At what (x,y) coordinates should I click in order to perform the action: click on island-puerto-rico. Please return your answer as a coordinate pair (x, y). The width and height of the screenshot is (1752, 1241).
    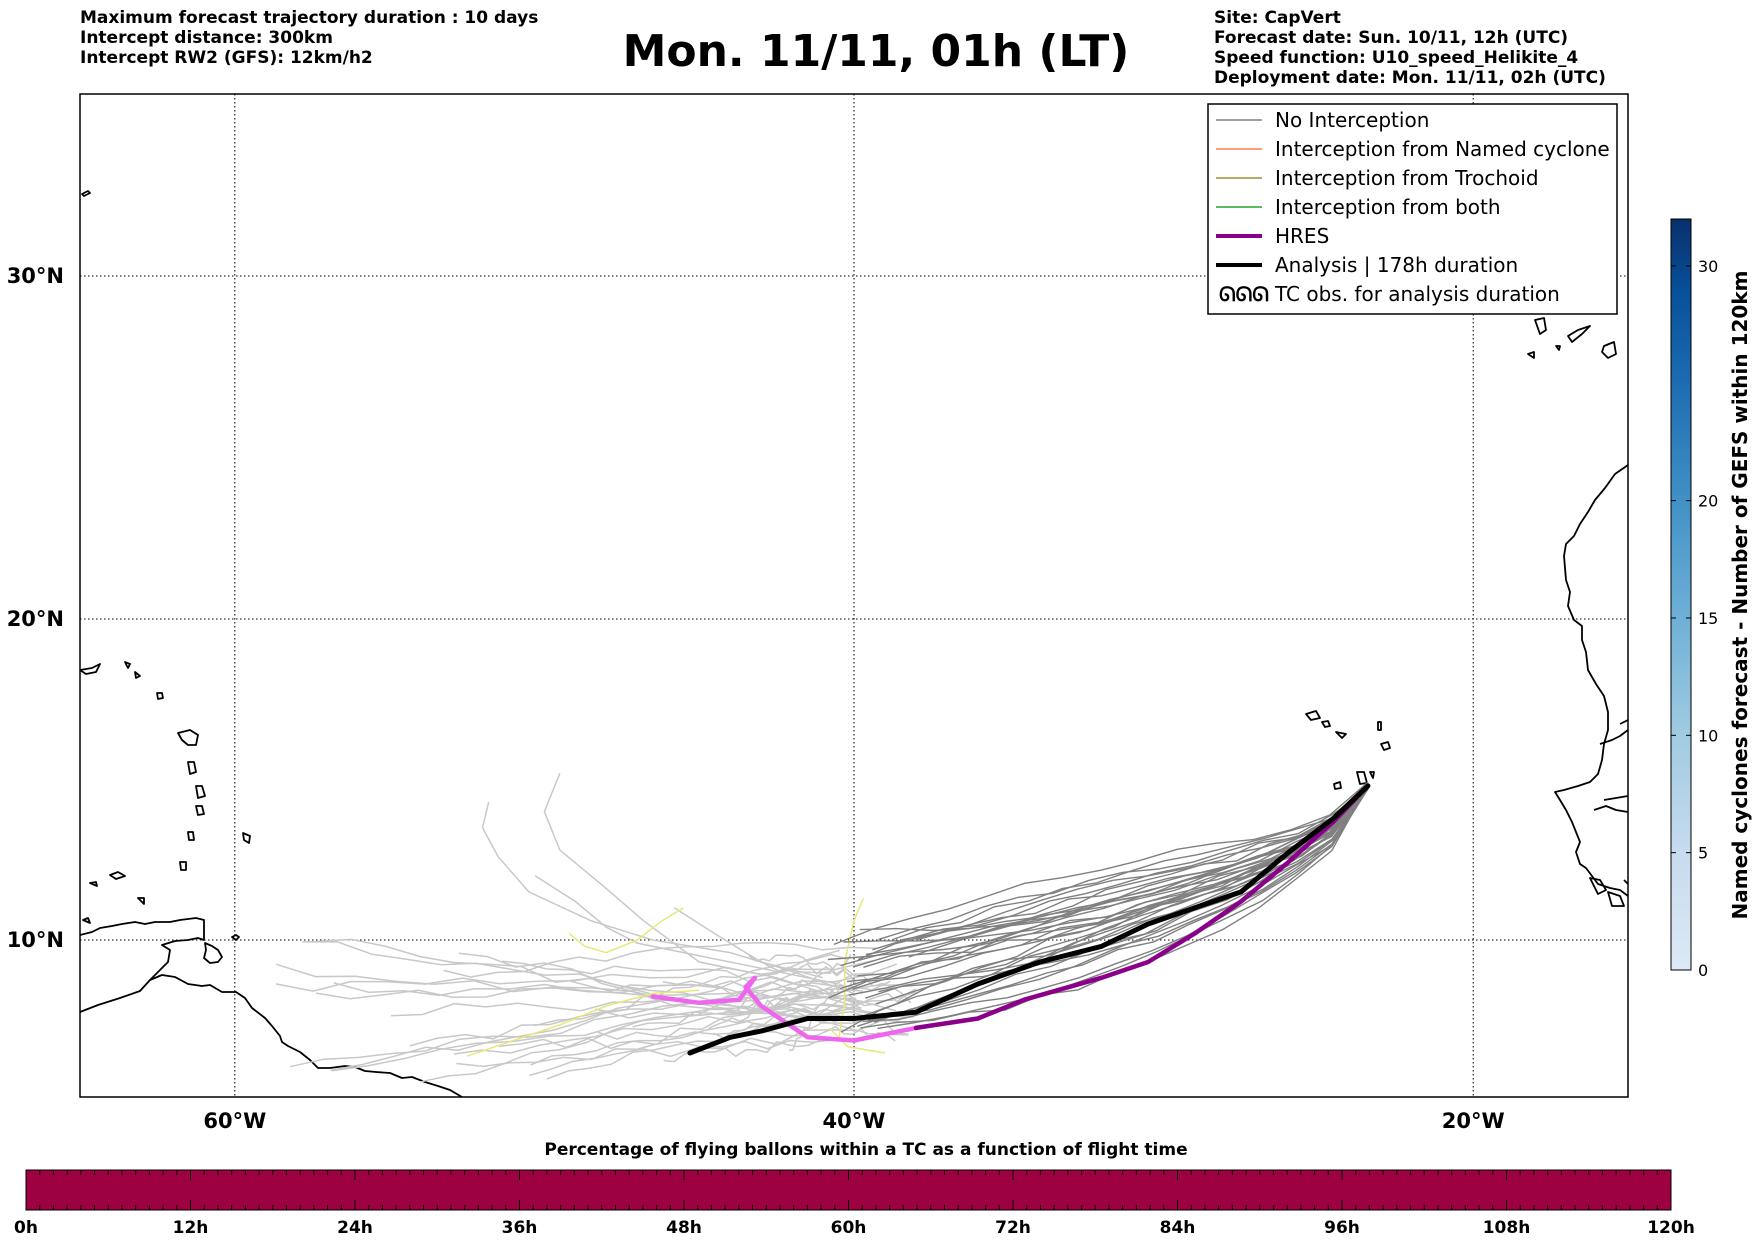
    Looking at the image, I should click on (90, 669).